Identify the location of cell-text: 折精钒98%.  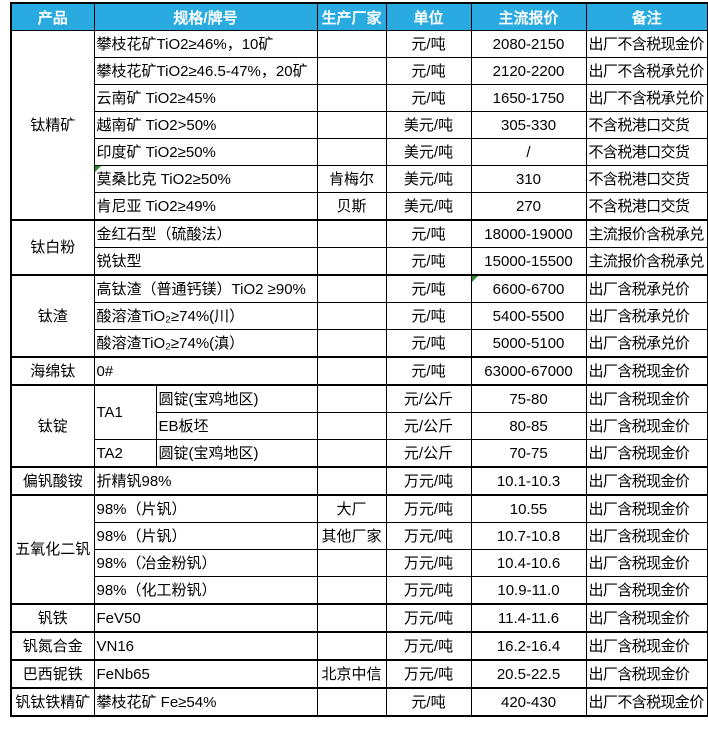
(134, 481).